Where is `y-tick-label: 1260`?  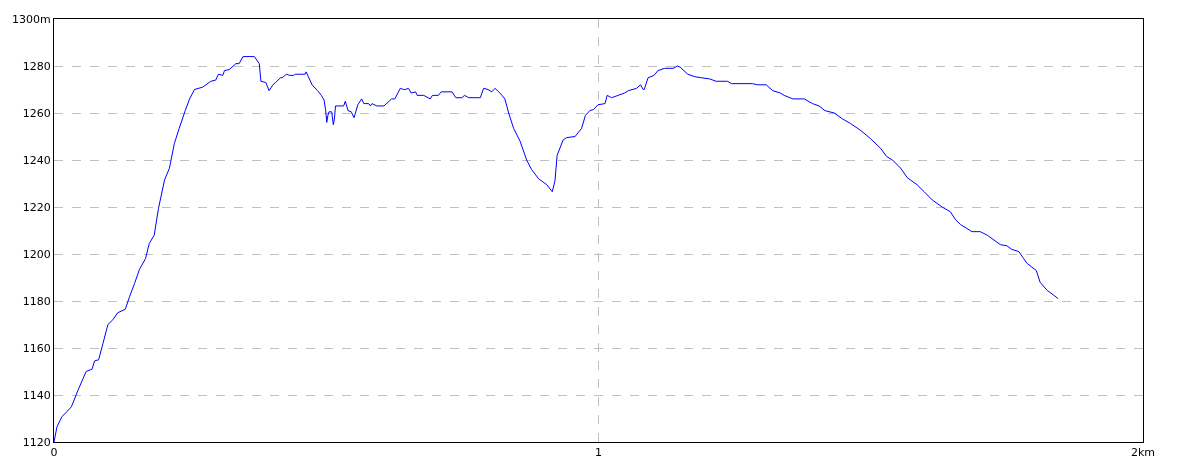 y-tick-label: 1260 is located at coordinates (36, 113).